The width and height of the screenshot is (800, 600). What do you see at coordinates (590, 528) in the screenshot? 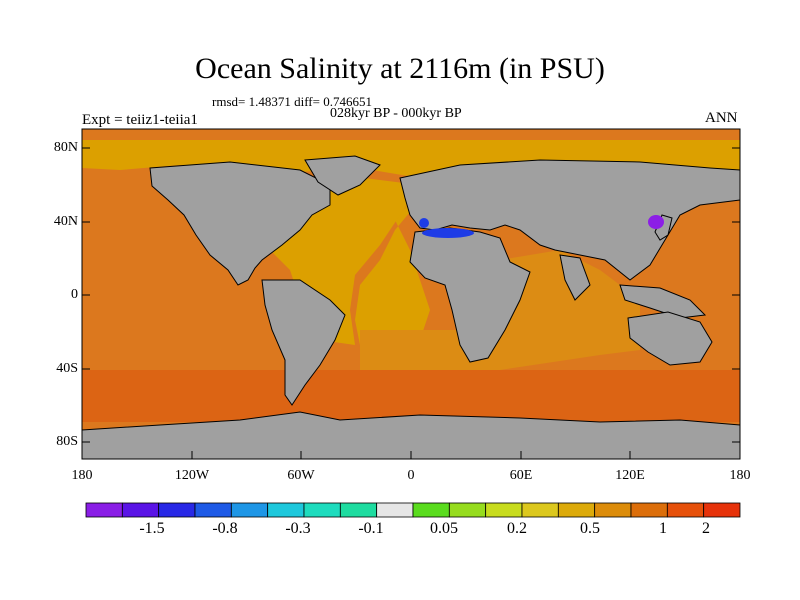
I see `colorbar-label: 0.5` at bounding box center [590, 528].